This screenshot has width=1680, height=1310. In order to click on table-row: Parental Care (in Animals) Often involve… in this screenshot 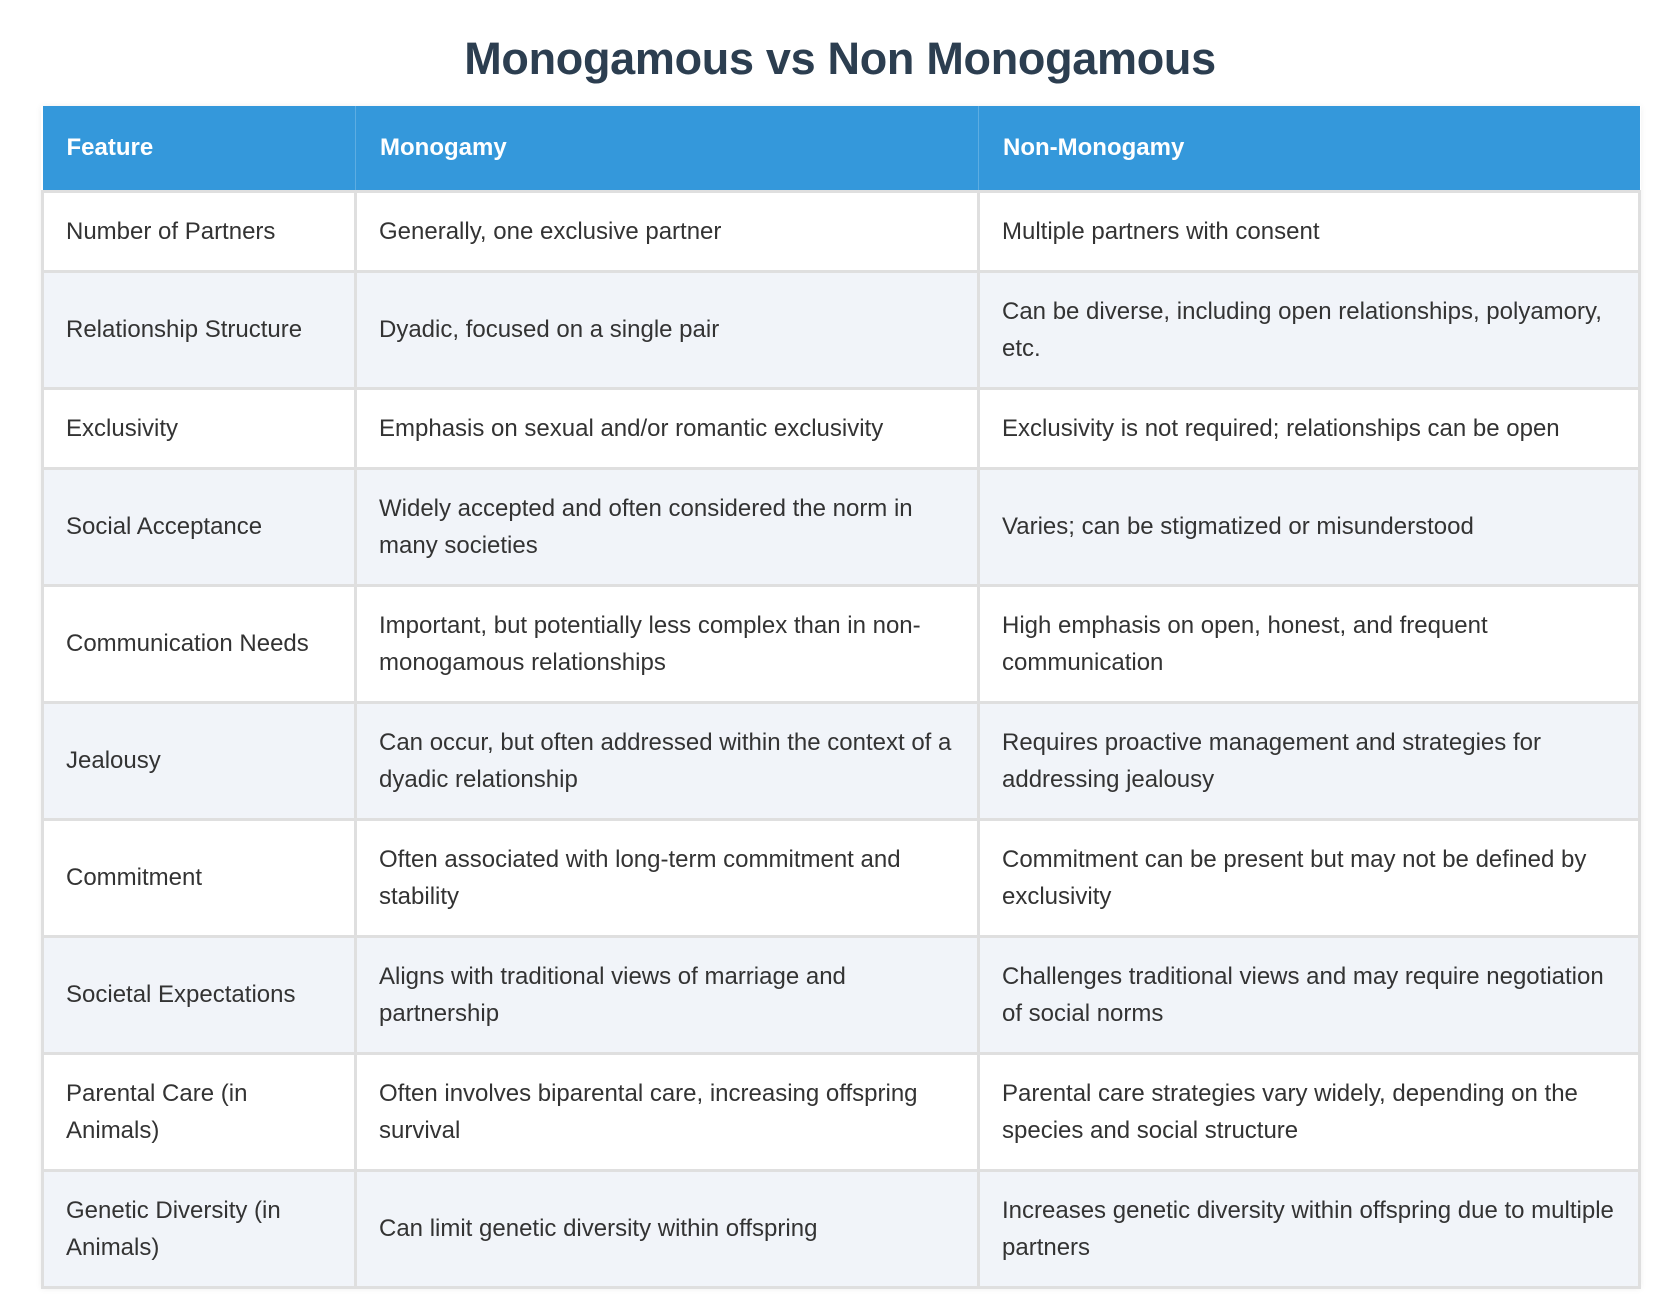, I will do `click(841, 1111)`.